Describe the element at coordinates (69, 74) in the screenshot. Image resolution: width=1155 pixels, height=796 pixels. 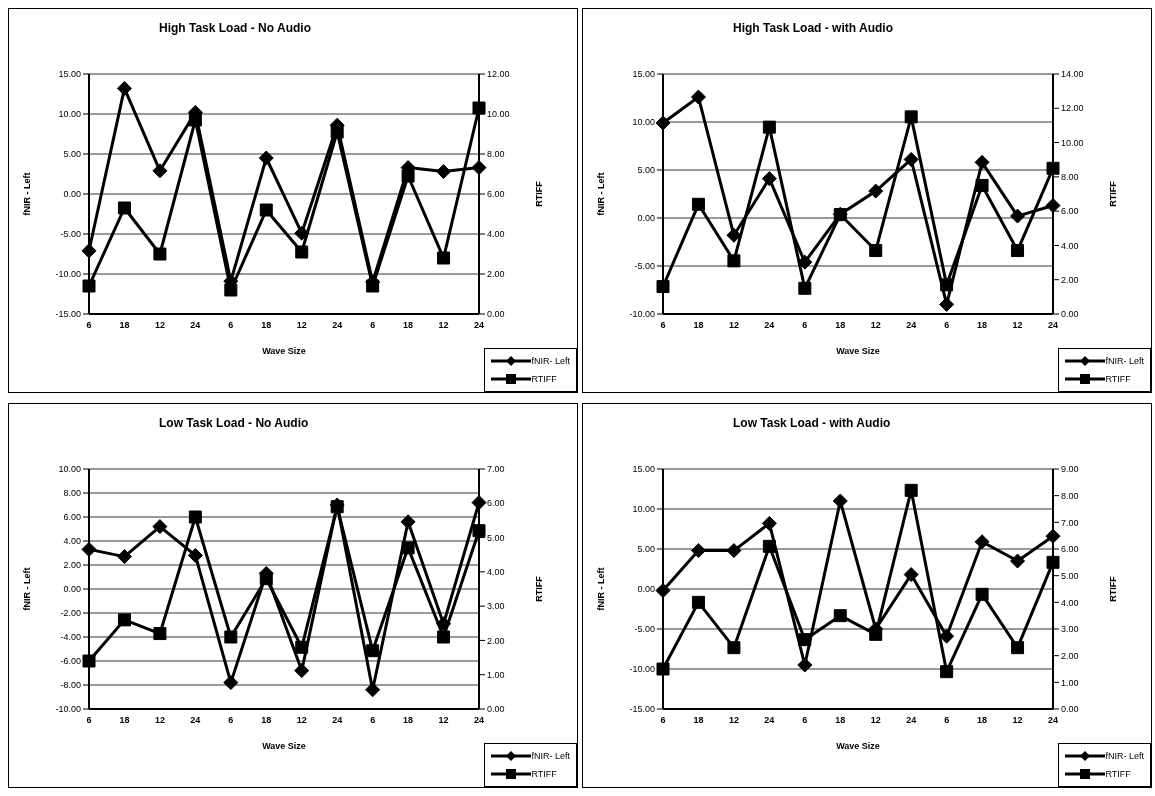
I see `y-tick-label: 15.00` at that location.